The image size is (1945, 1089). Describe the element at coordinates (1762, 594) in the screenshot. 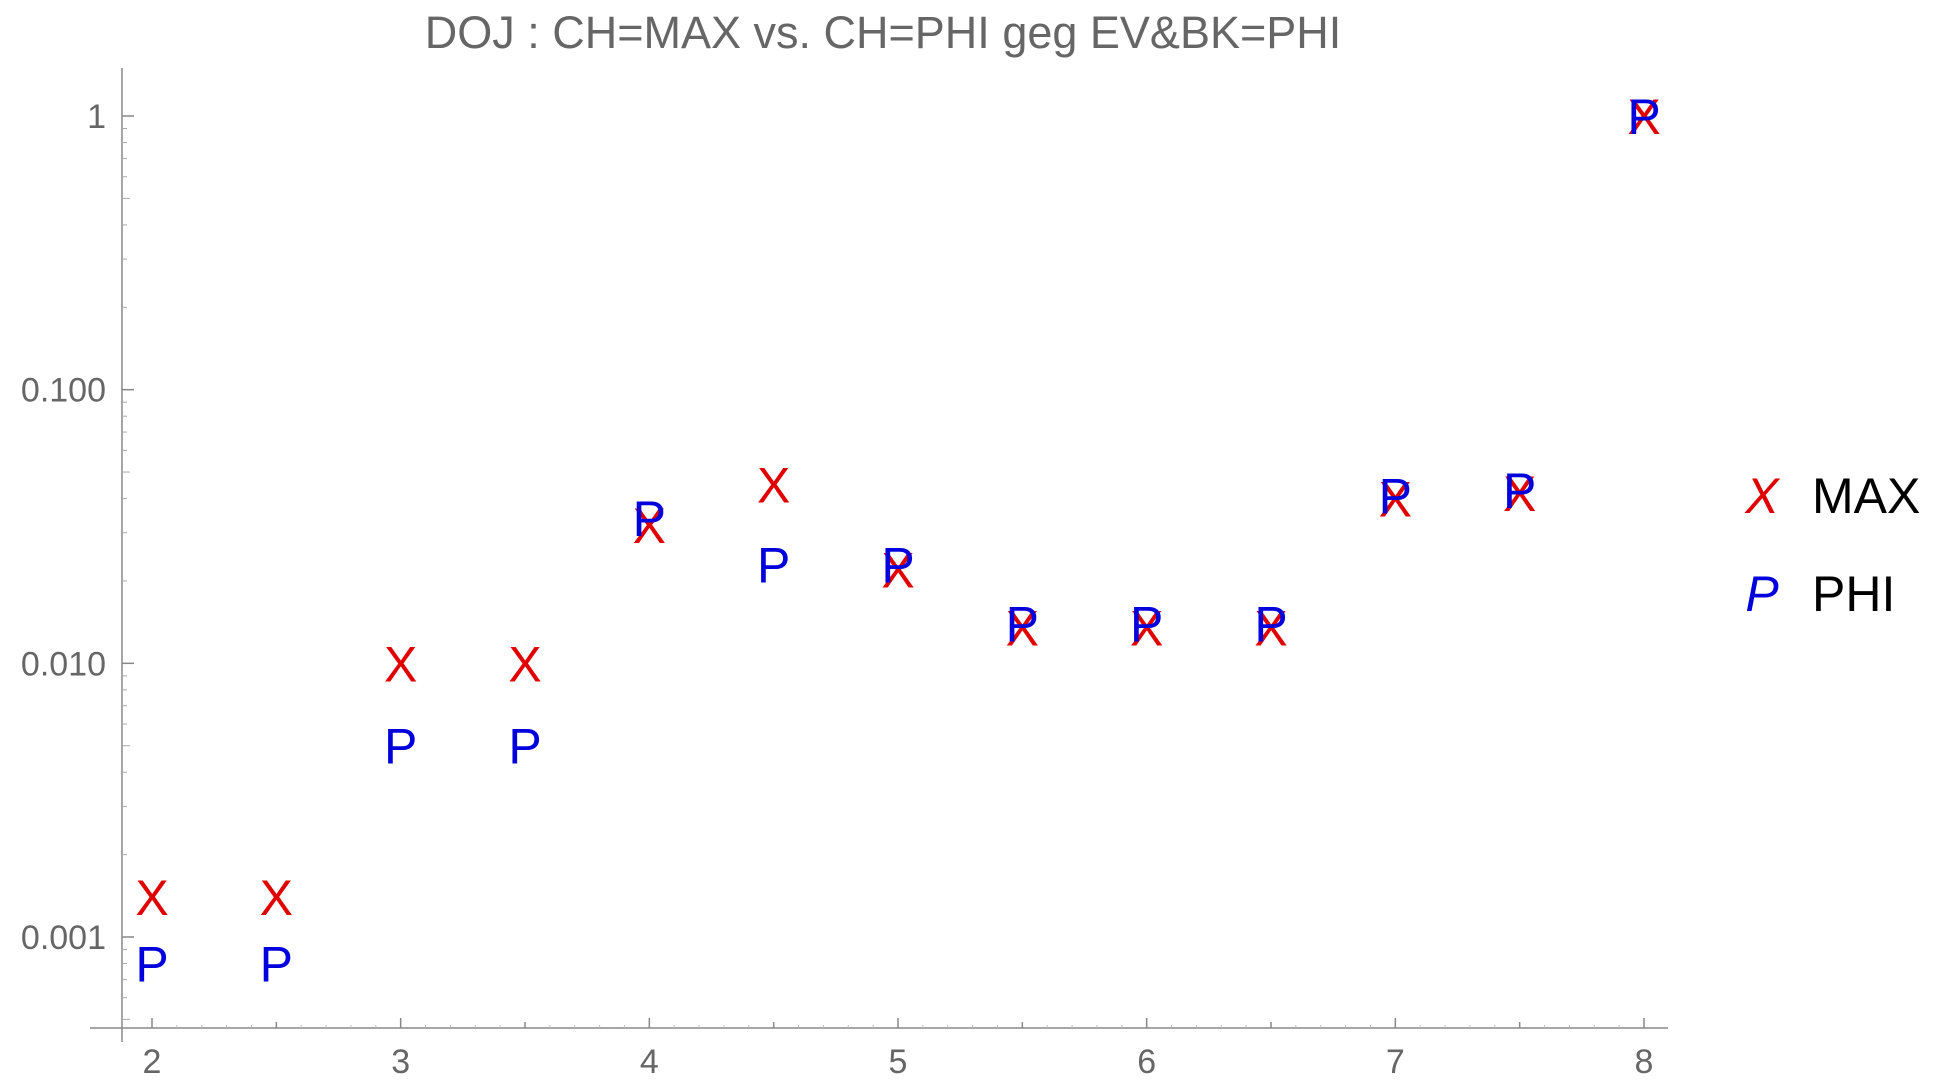

I see `legend-marker-phi: P` at that location.